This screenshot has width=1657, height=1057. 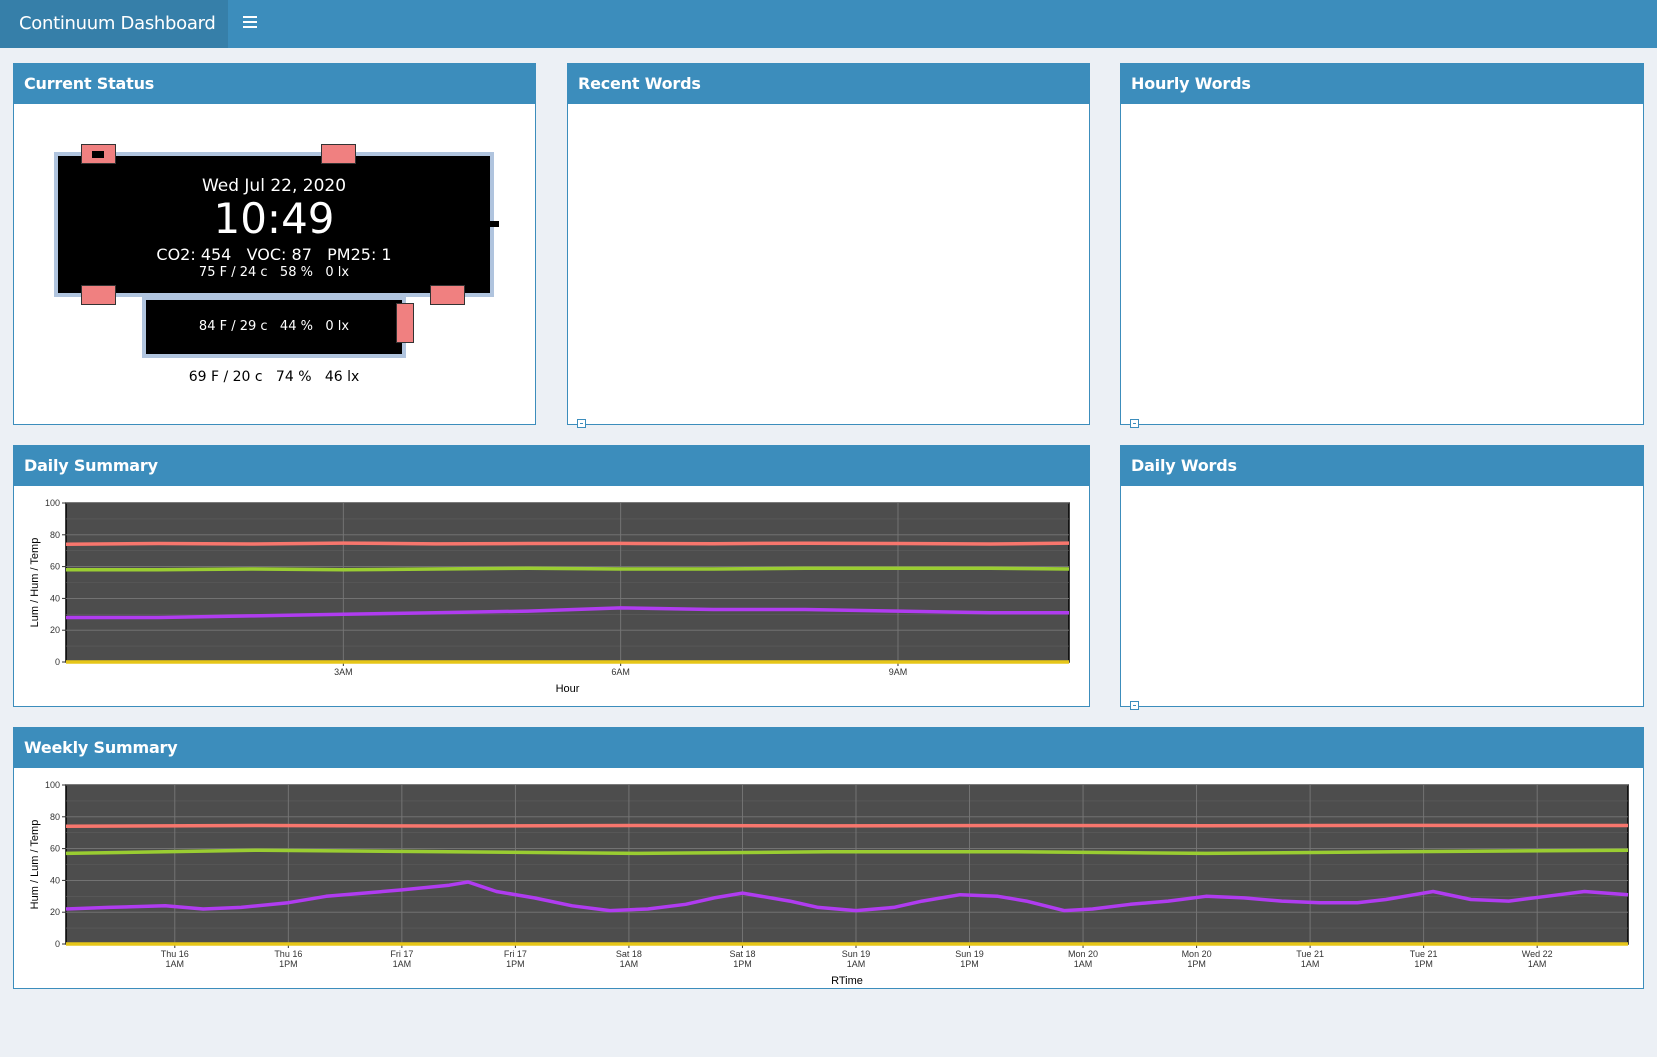 I want to click on hourly-words-box: Hourly Words, so click(x=1382, y=245).